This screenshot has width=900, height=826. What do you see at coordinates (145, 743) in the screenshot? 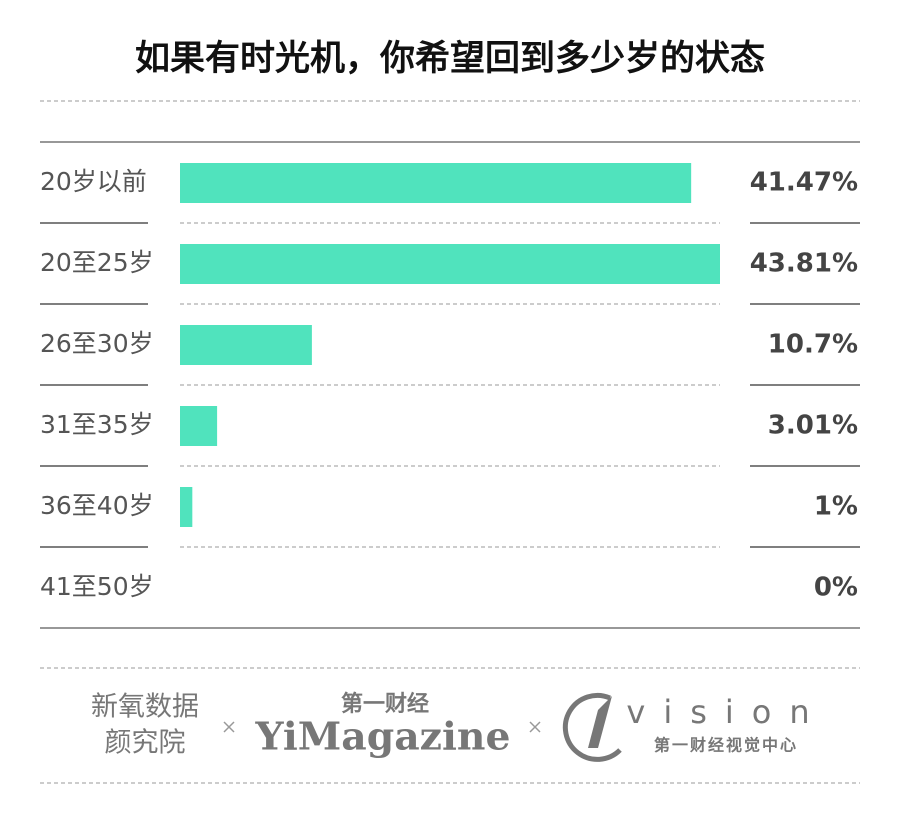
I see `logo-text: 颜究院` at bounding box center [145, 743].